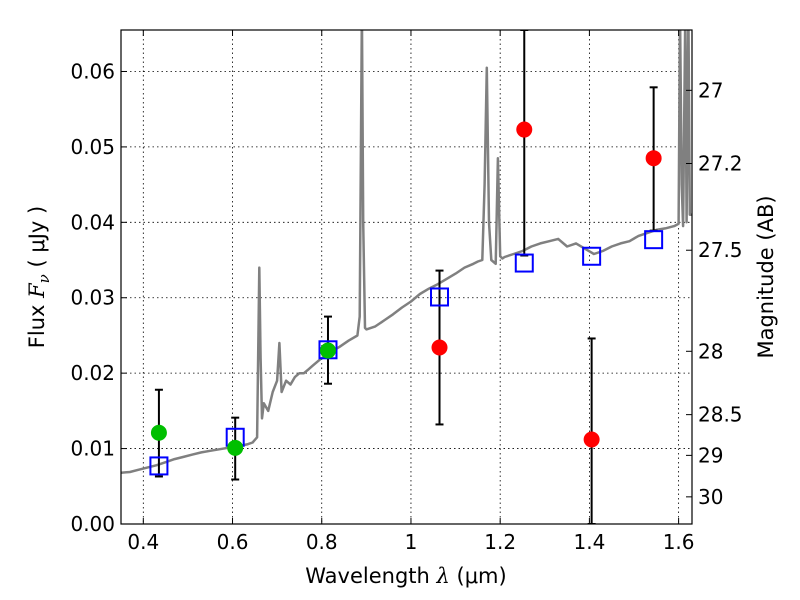 The height and width of the screenshot is (600, 800). What do you see at coordinates (710, 90) in the screenshot?
I see `y2-tick-label: 27` at bounding box center [710, 90].